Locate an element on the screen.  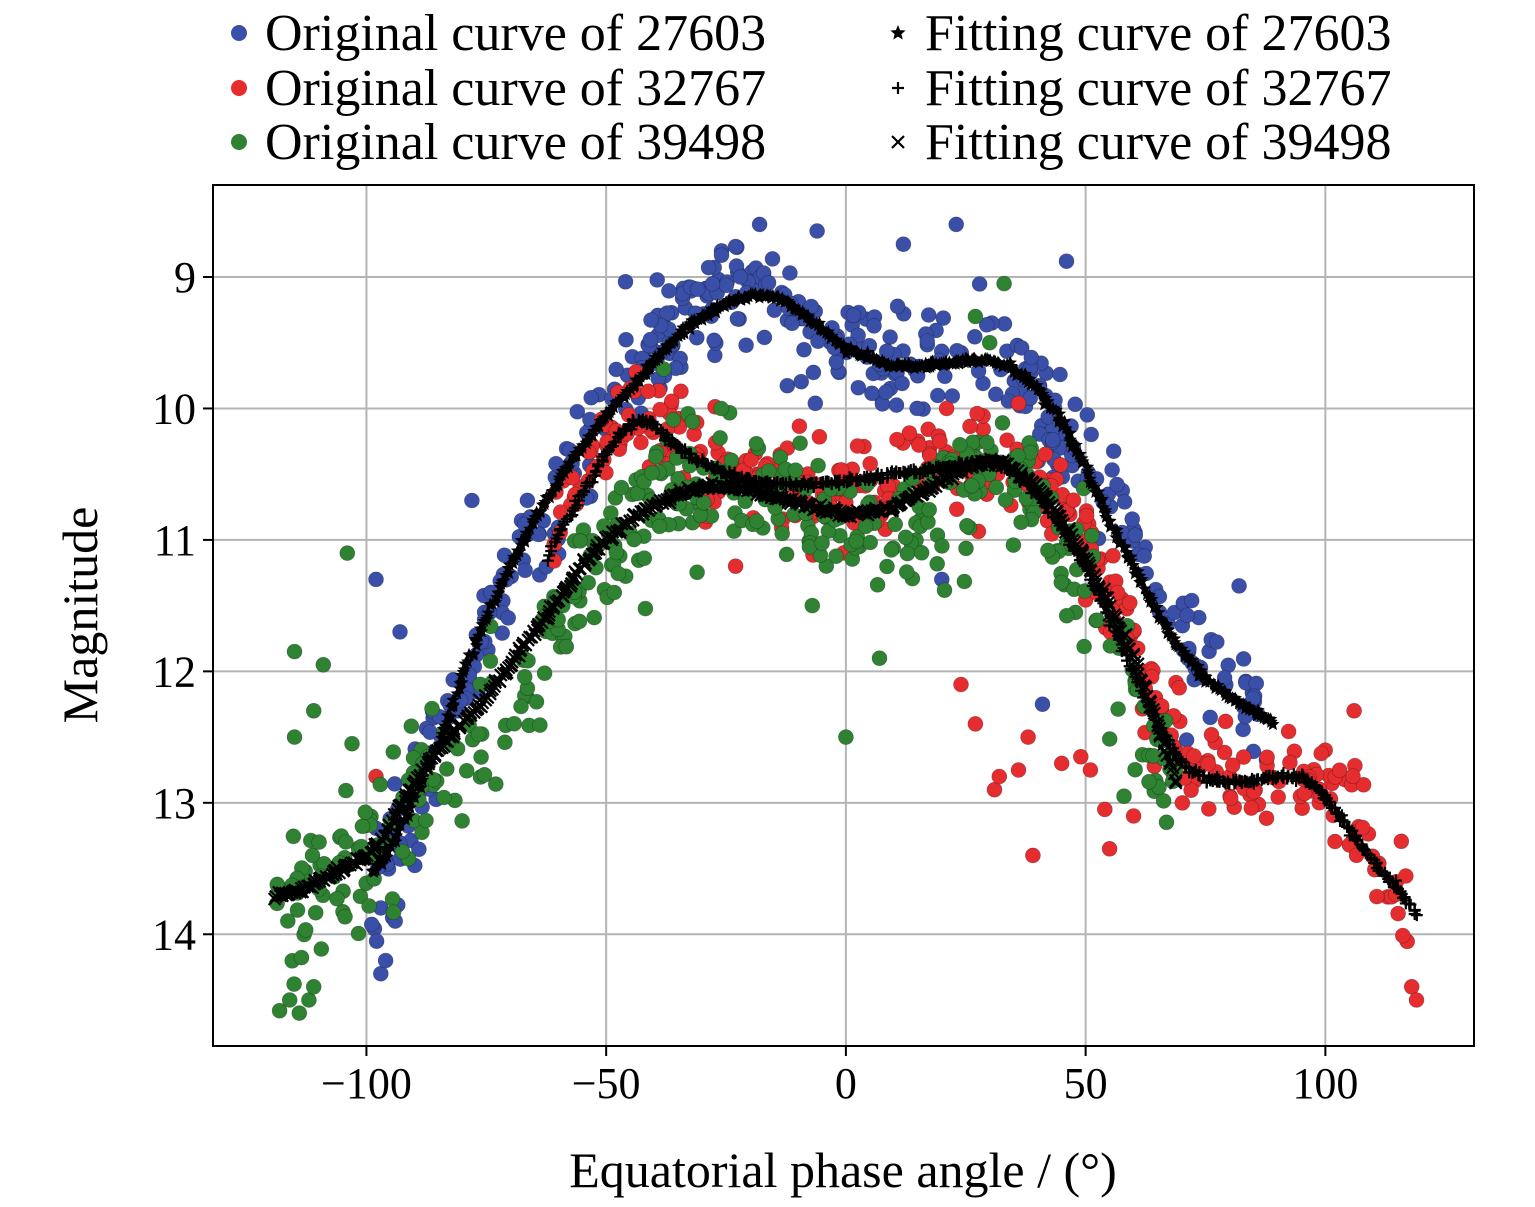
x-tick-label: −100 is located at coordinates (366, 1083).